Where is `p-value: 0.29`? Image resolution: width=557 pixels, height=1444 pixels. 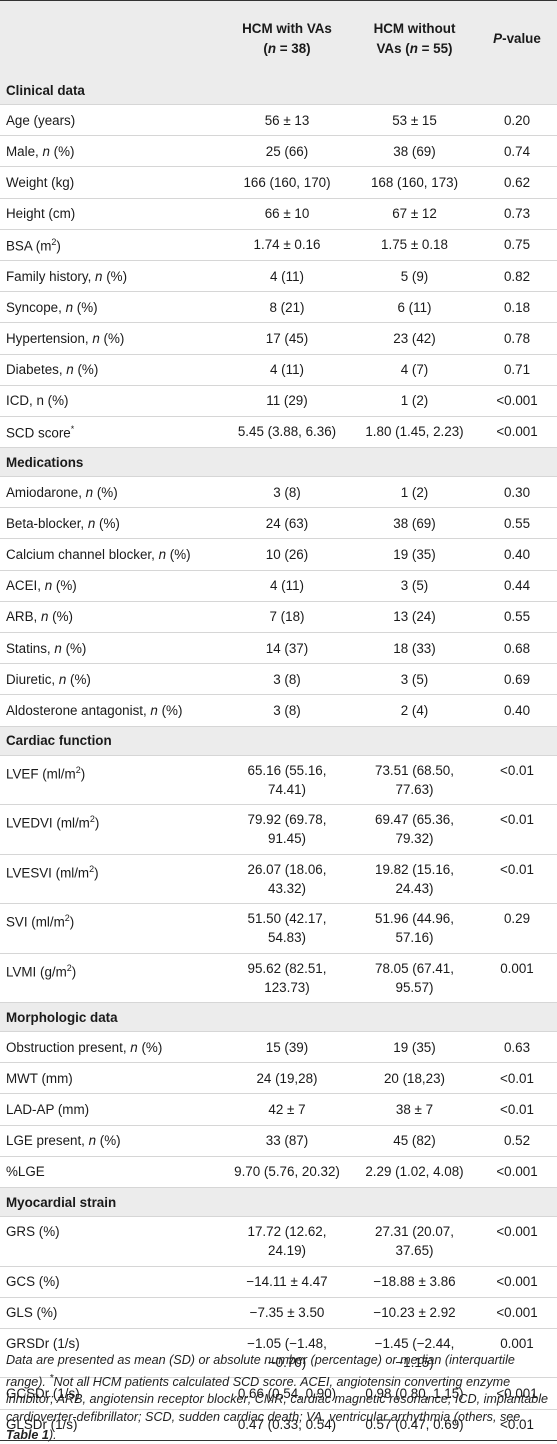 p-value: 0.29 is located at coordinates (517, 919).